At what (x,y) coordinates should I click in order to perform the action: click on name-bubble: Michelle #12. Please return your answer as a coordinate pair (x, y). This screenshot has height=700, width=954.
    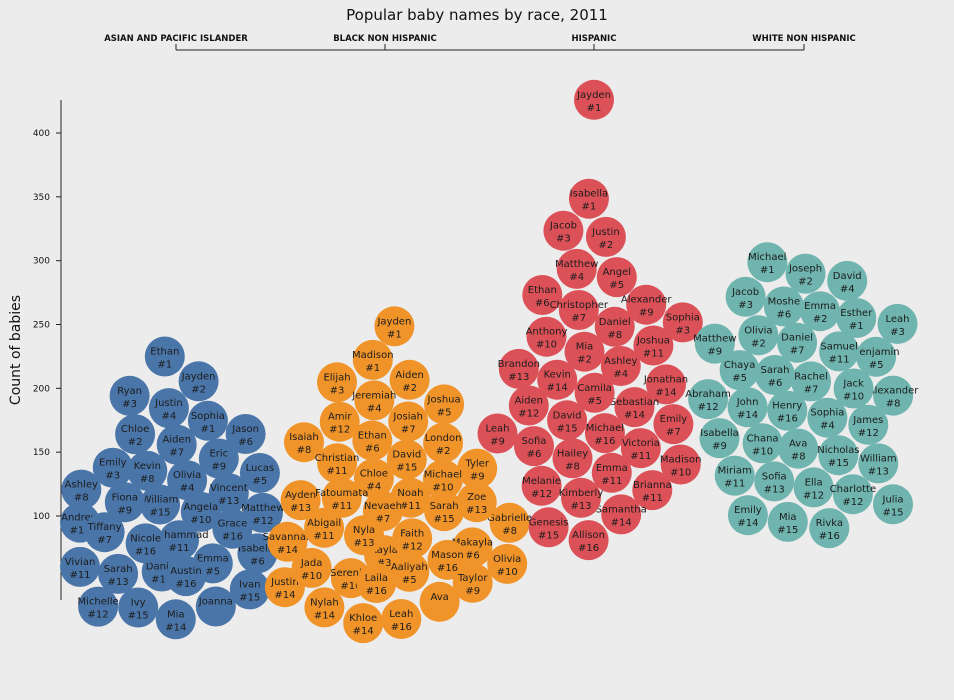
    Looking at the image, I should click on (98, 606).